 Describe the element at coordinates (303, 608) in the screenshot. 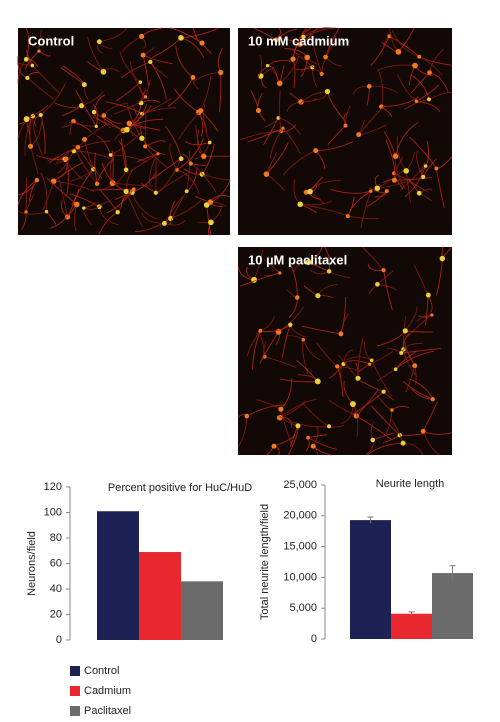

I see `y-tick-label: 5,000` at that location.